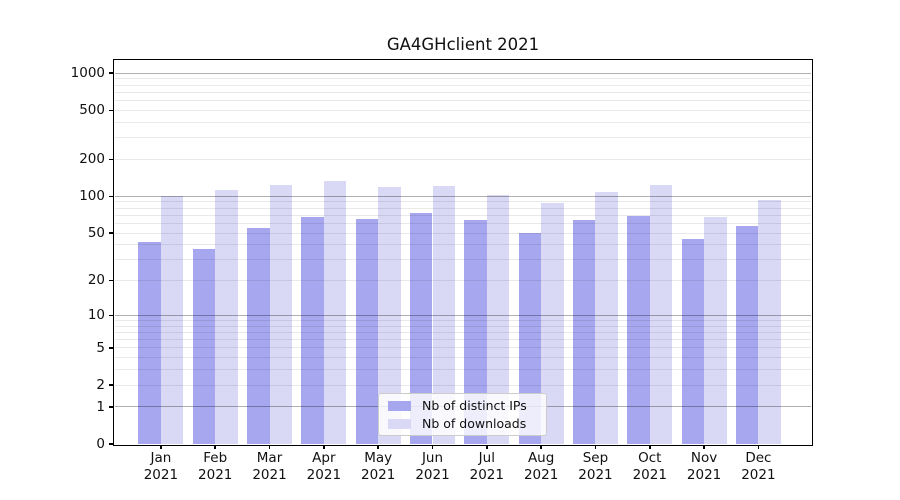 The width and height of the screenshot is (900, 500). Describe the element at coordinates (96, 232) in the screenshot. I see `y-tick-label-50: 50` at that location.